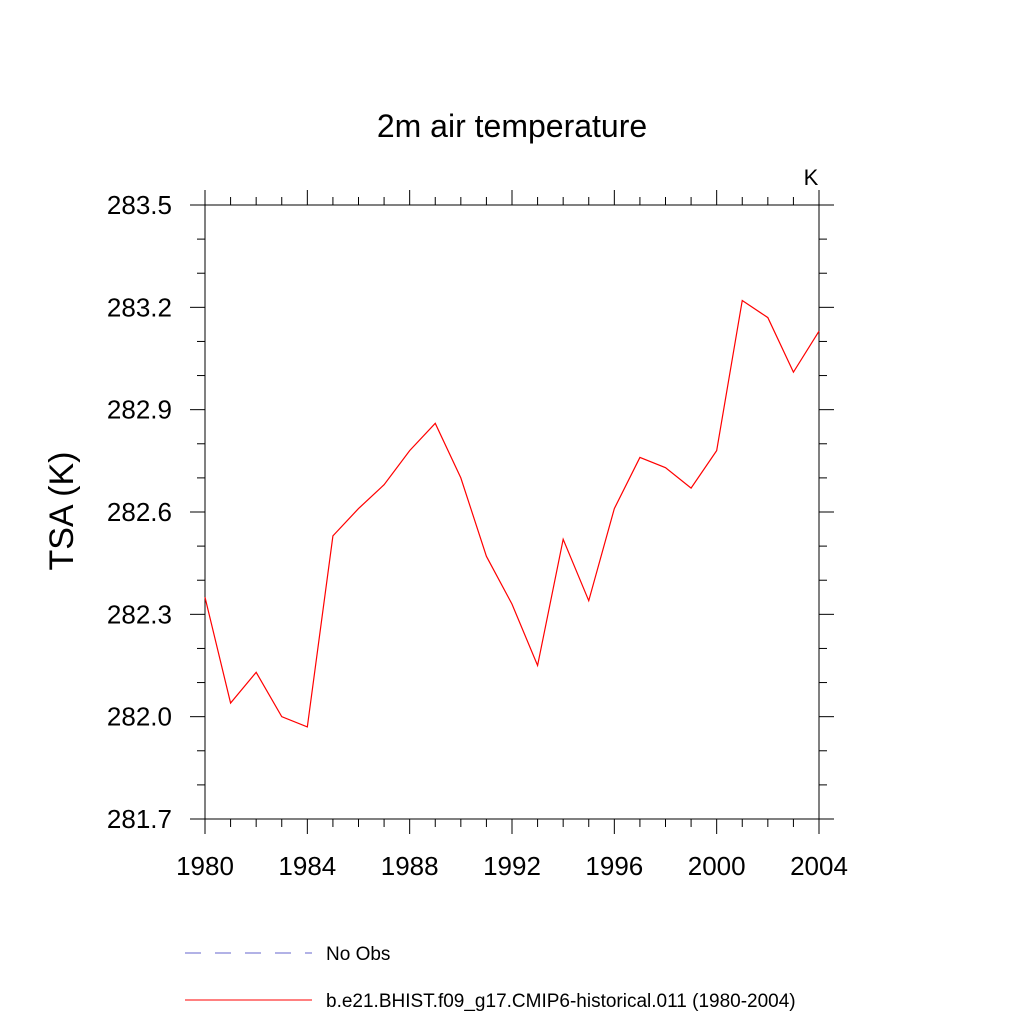 The width and height of the screenshot is (1024, 1024). Describe the element at coordinates (512, 866) in the screenshot. I see `x-tick-label: 1992` at that location.